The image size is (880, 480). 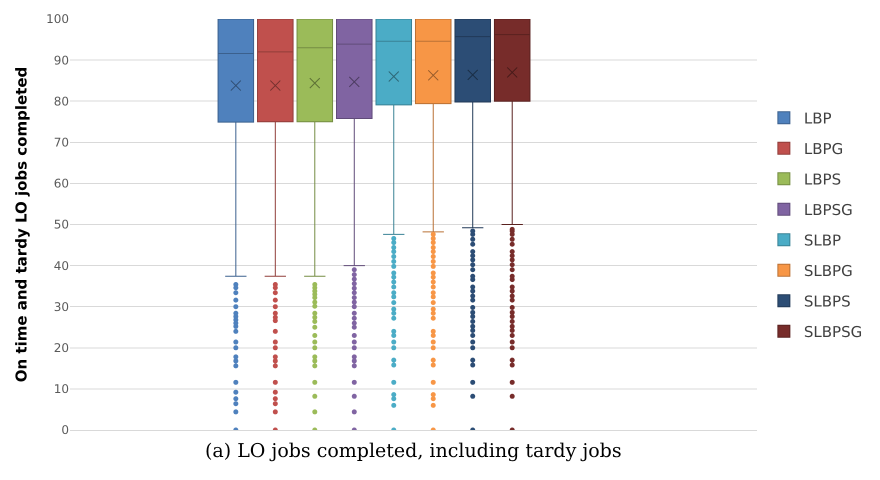 What do you see at coordinates (827, 301) in the screenshot?
I see `legend-label: SLBPS` at bounding box center [827, 301].